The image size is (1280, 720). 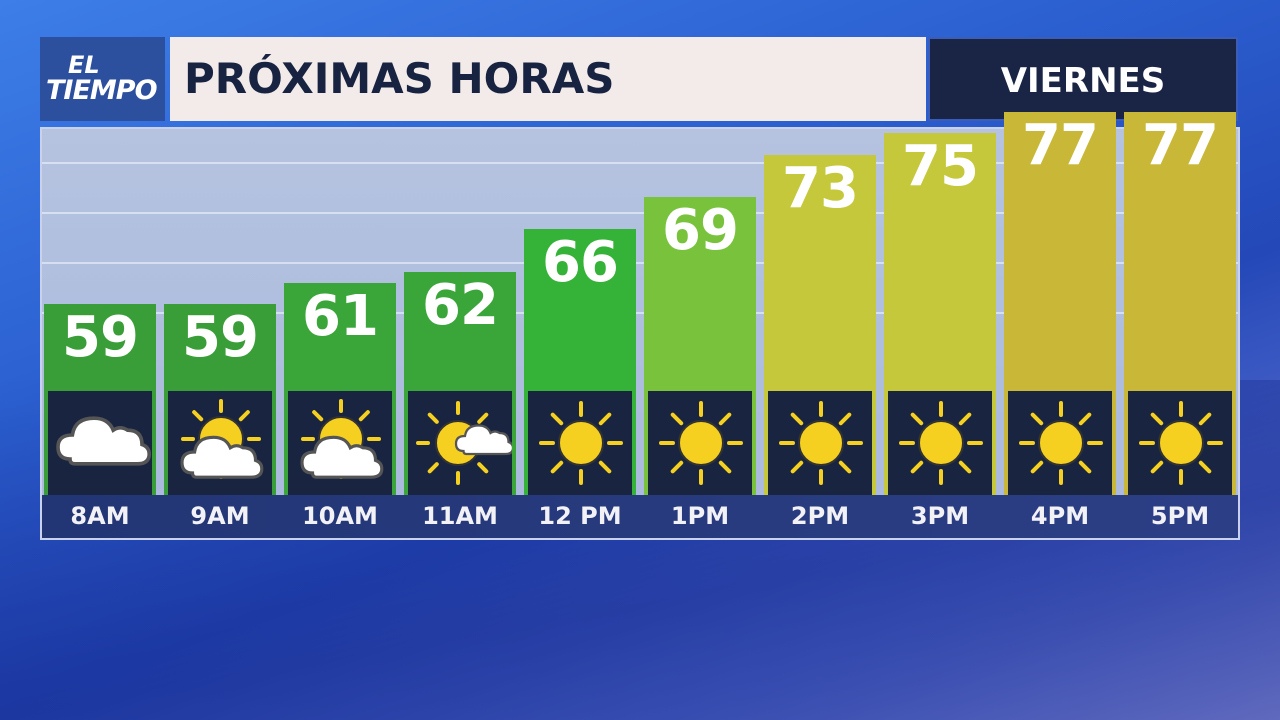 I want to click on temperature-value: 62, so click(x=460, y=305).